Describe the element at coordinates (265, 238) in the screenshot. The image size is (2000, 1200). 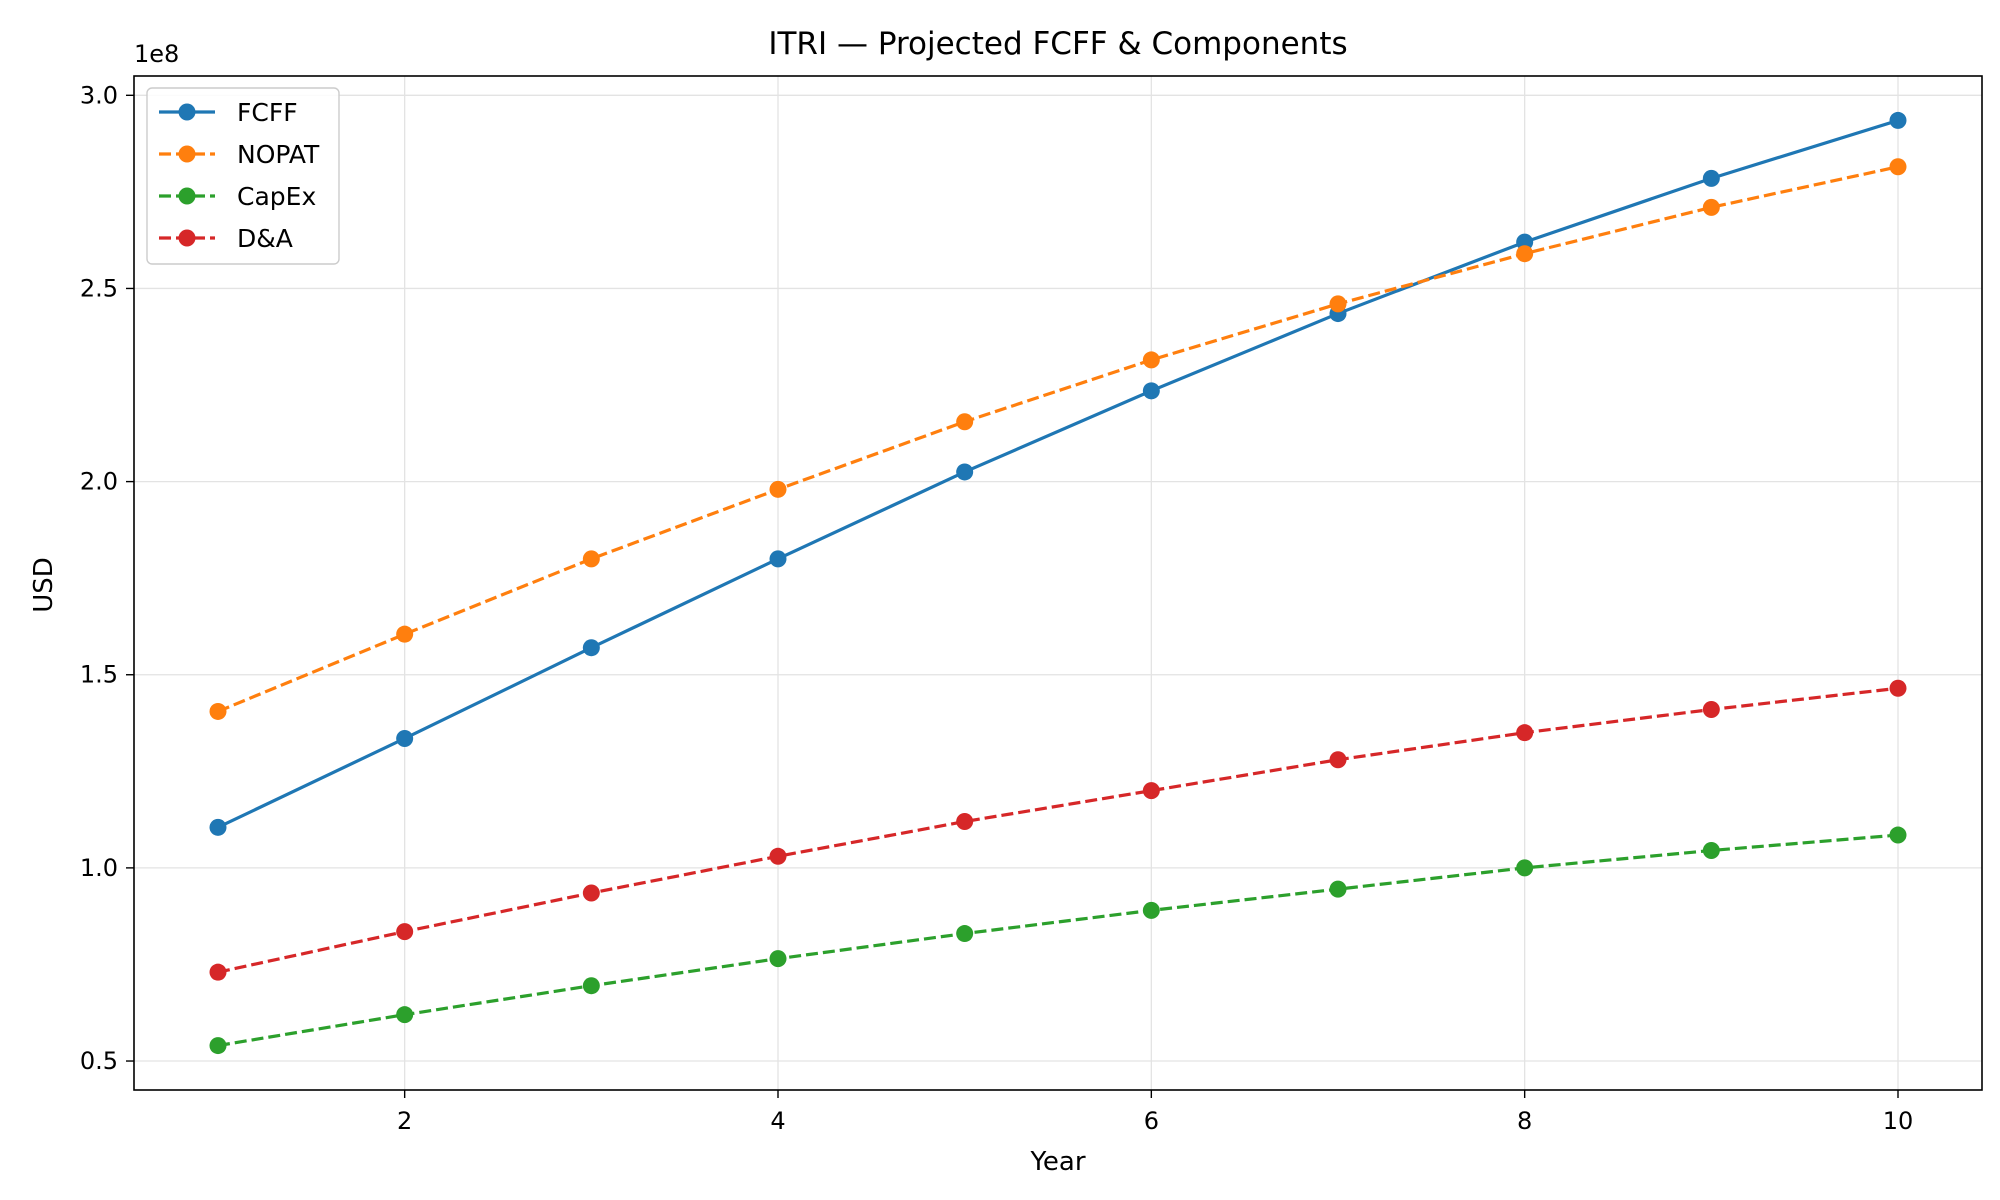
I see `legend-label: D&A` at that location.